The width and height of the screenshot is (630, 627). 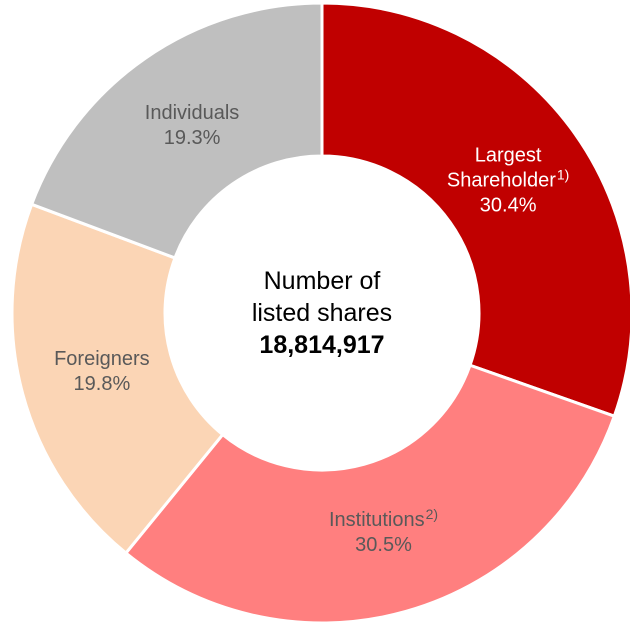 I want to click on value-label: 30.4%, so click(x=508, y=205).